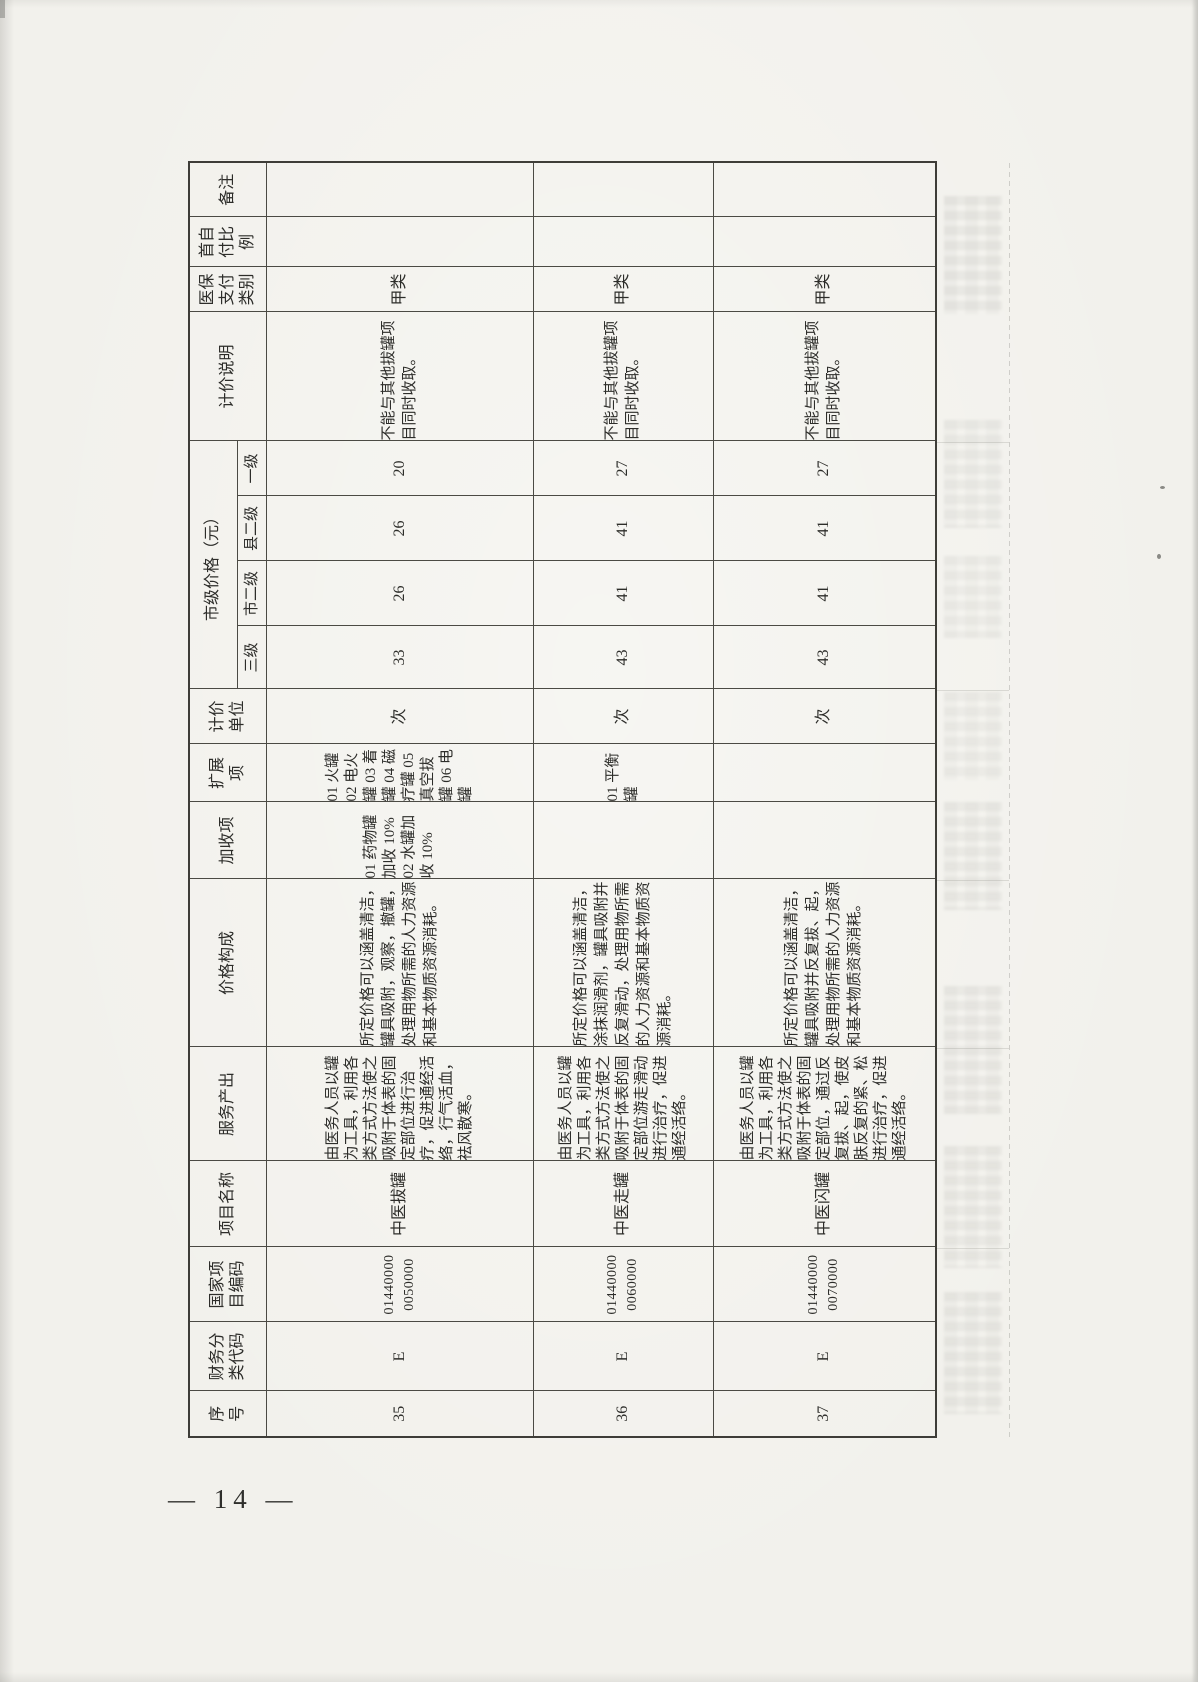  What do you see at coordinates (2, 9) in the screenshot?
I see `scan-corner-artifact` at bounding box center [2, 9].